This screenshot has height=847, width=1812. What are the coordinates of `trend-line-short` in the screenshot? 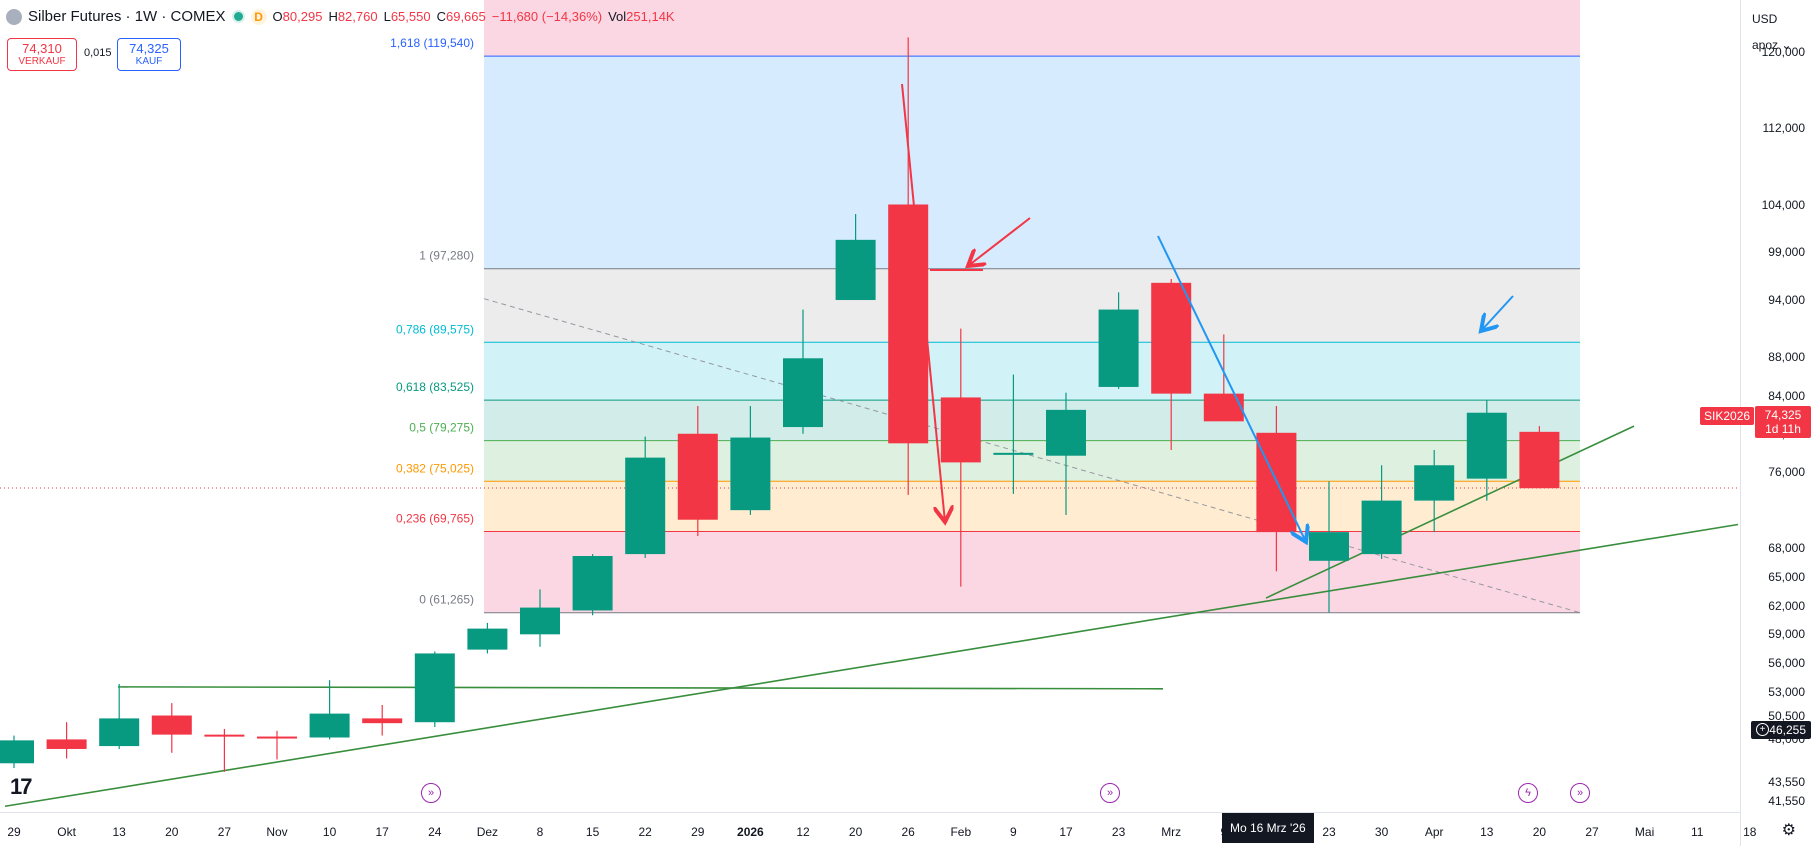 It's located at (1450, 512).